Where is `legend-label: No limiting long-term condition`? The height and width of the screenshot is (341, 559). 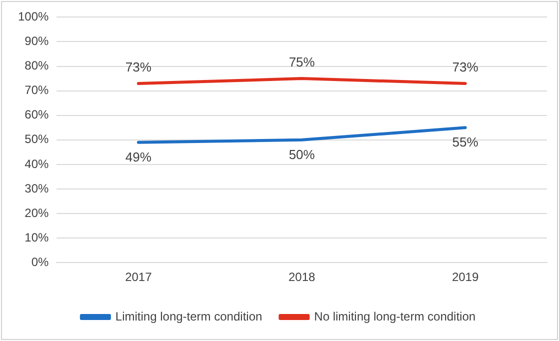
legend-label: No limiting long-term condition is located at coordinates (395, 316).